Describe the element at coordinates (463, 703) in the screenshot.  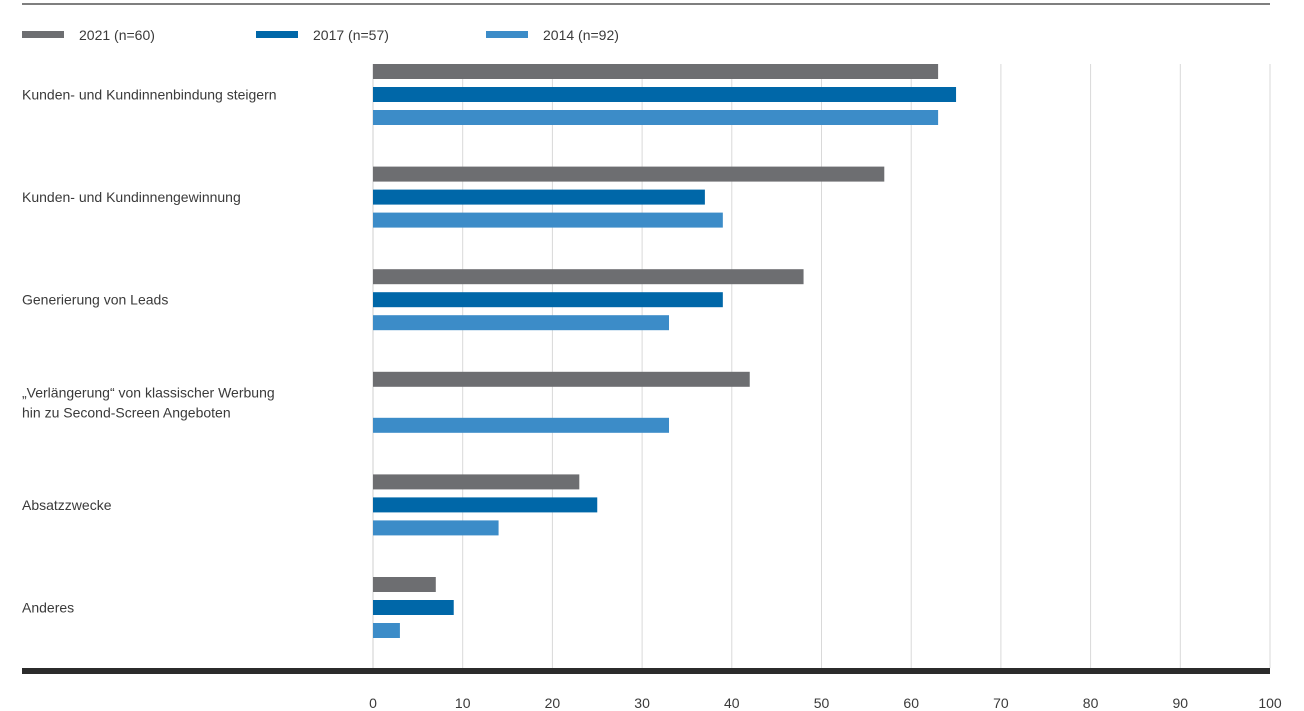
I see `x-tick-label-10: 10` at that location.